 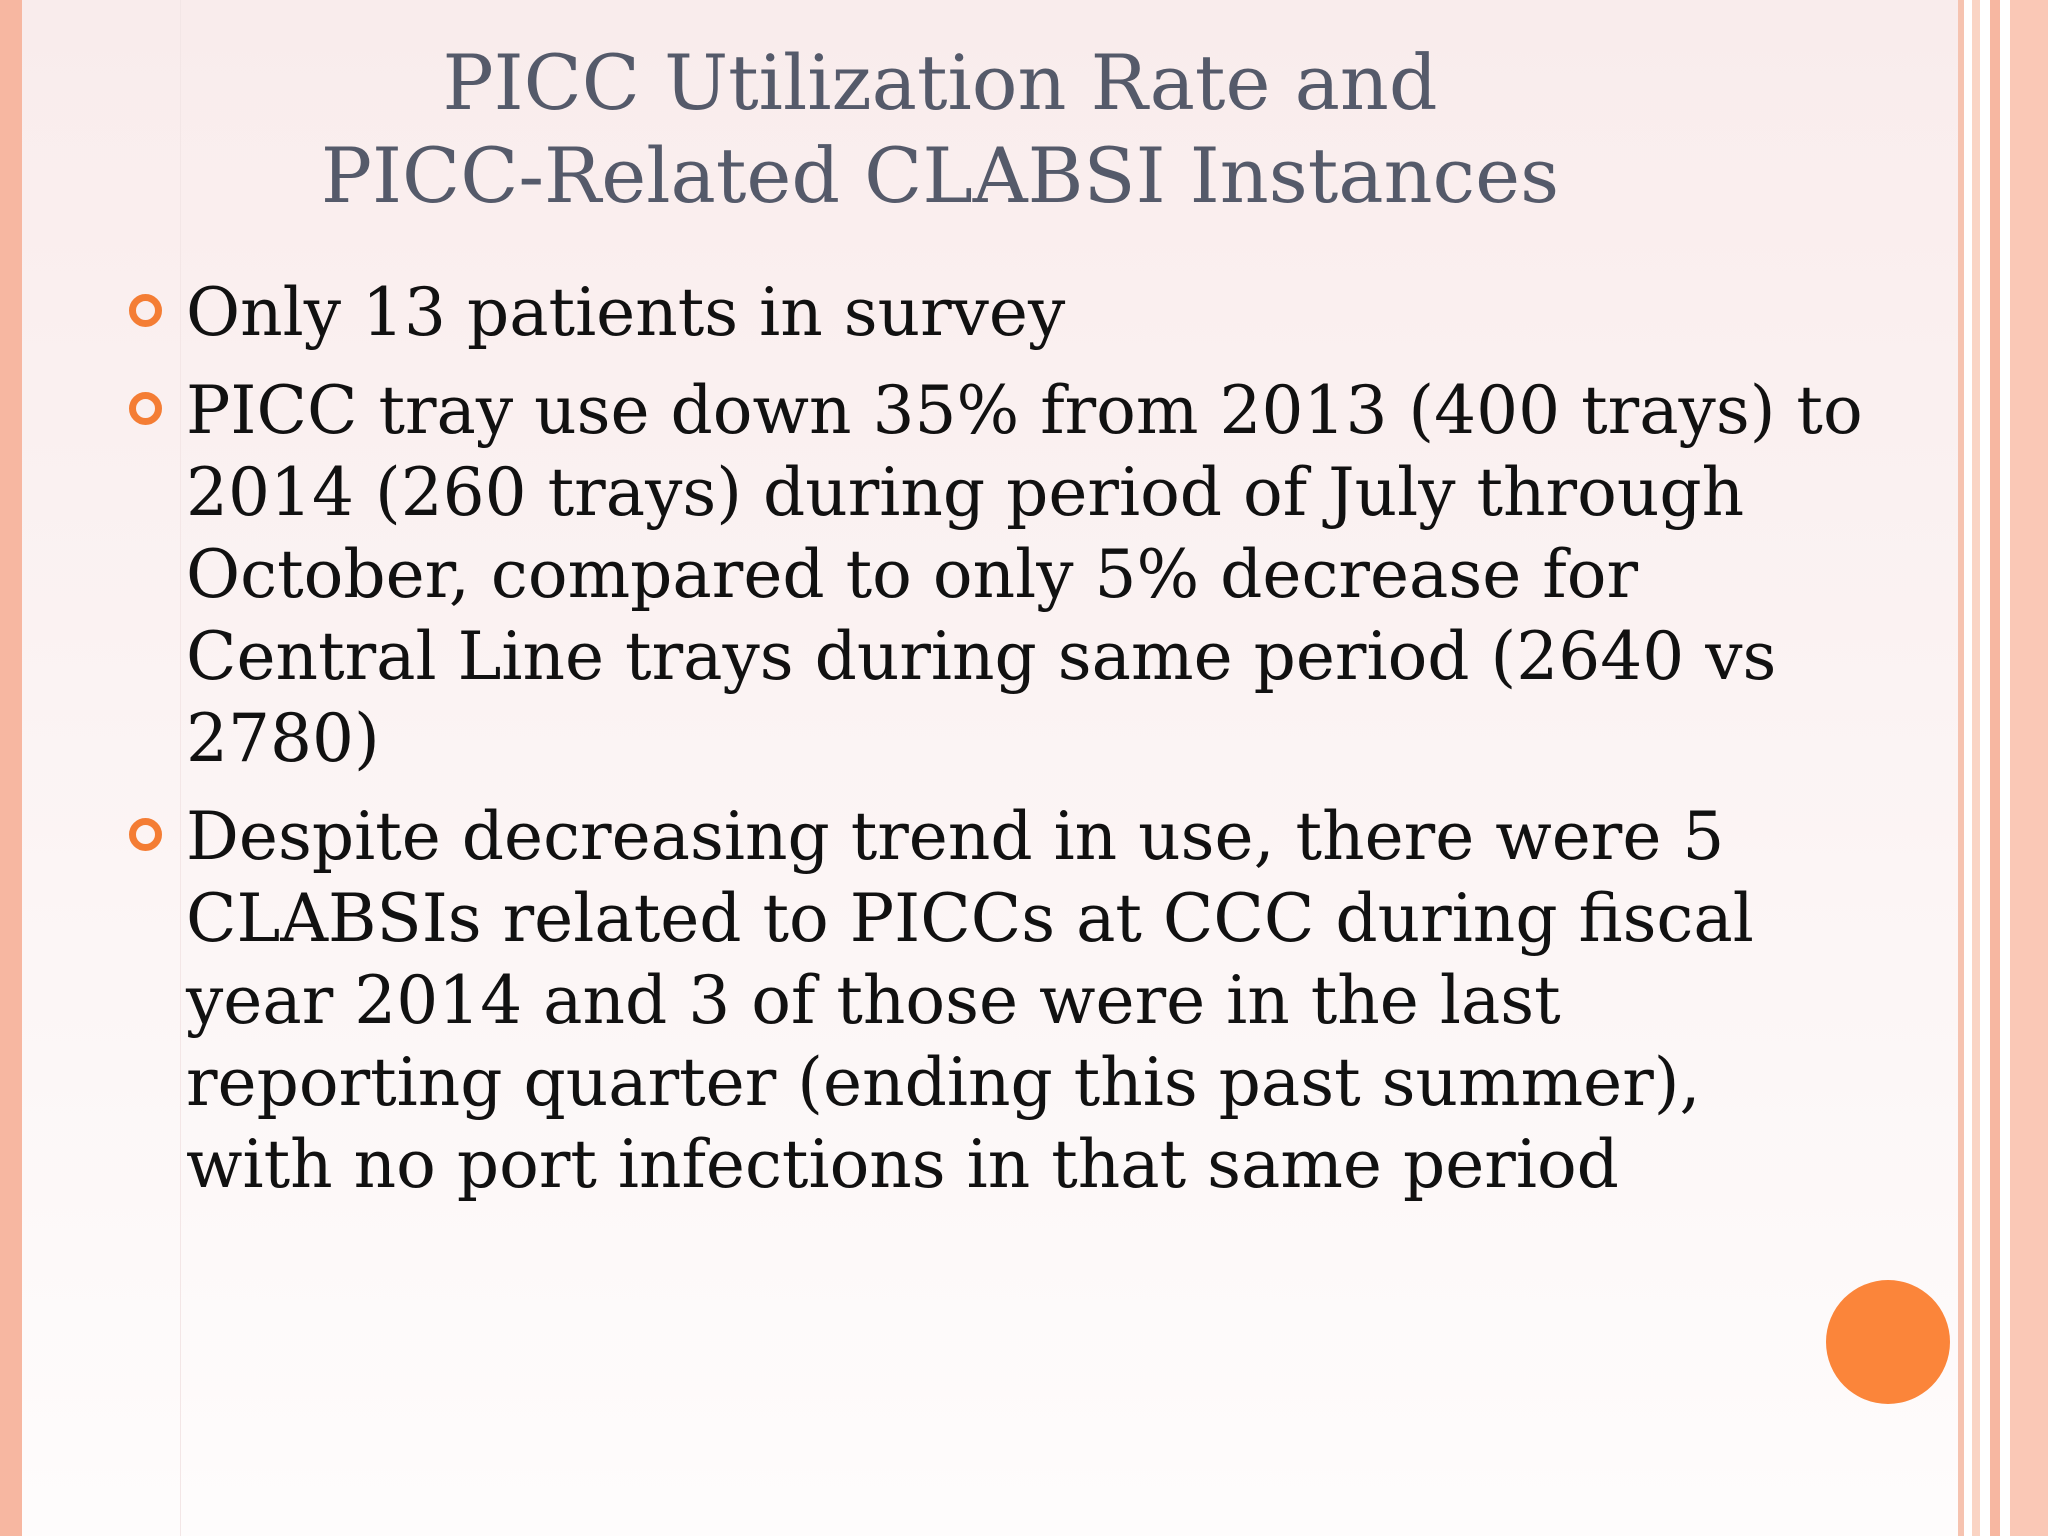 What do you see at coordinates (180, 768) in the screenshot?
I see `left-guide-line` at bounding box center [180, 768].